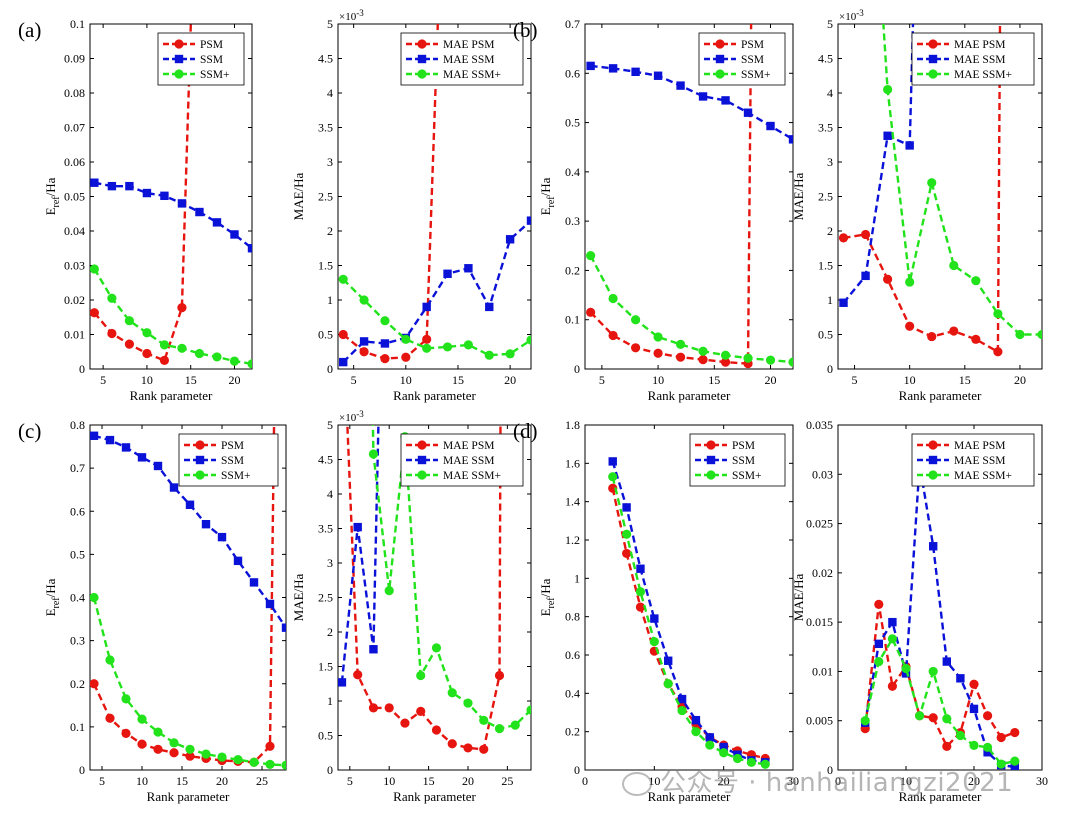 This screenshot has width=1080, height=821. I want to click on legend-label: MAE SSM, so click(979, 461).